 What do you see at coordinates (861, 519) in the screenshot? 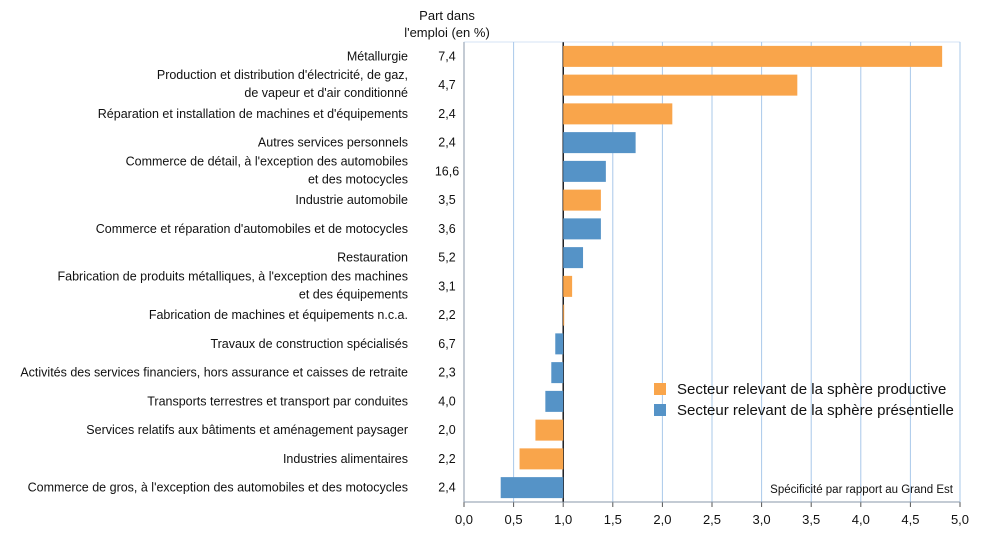
I see `x-tick-label: 4,0` at bounding box center [861, 519].